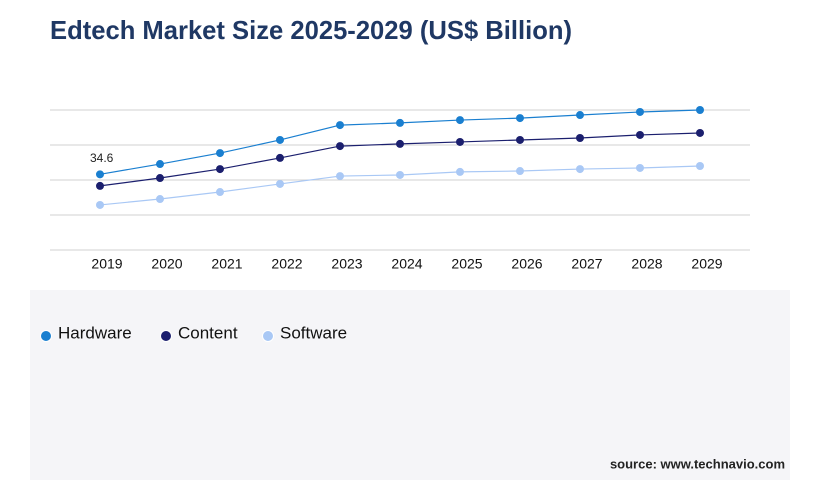  What do you see at coordinates (313, 332) in the screenshot?
I see `legend-label: Software` at bounding box center [313, 332].